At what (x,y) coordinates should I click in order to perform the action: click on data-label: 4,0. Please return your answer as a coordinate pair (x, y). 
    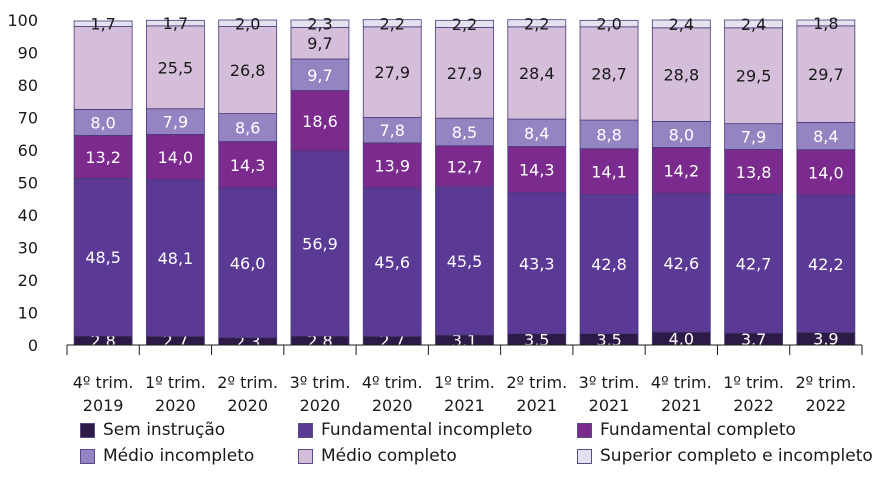
    Looking at the image, I should click on (681, 339).